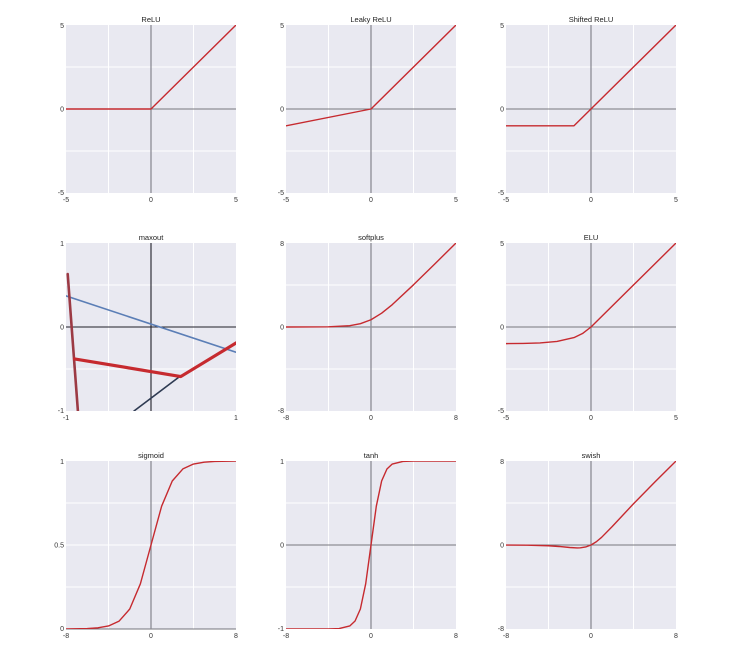 This screenshot has height=657, width=748. I want to click on chart-panel-6: sigmoid-8 0 810.50, so click(146, 545).